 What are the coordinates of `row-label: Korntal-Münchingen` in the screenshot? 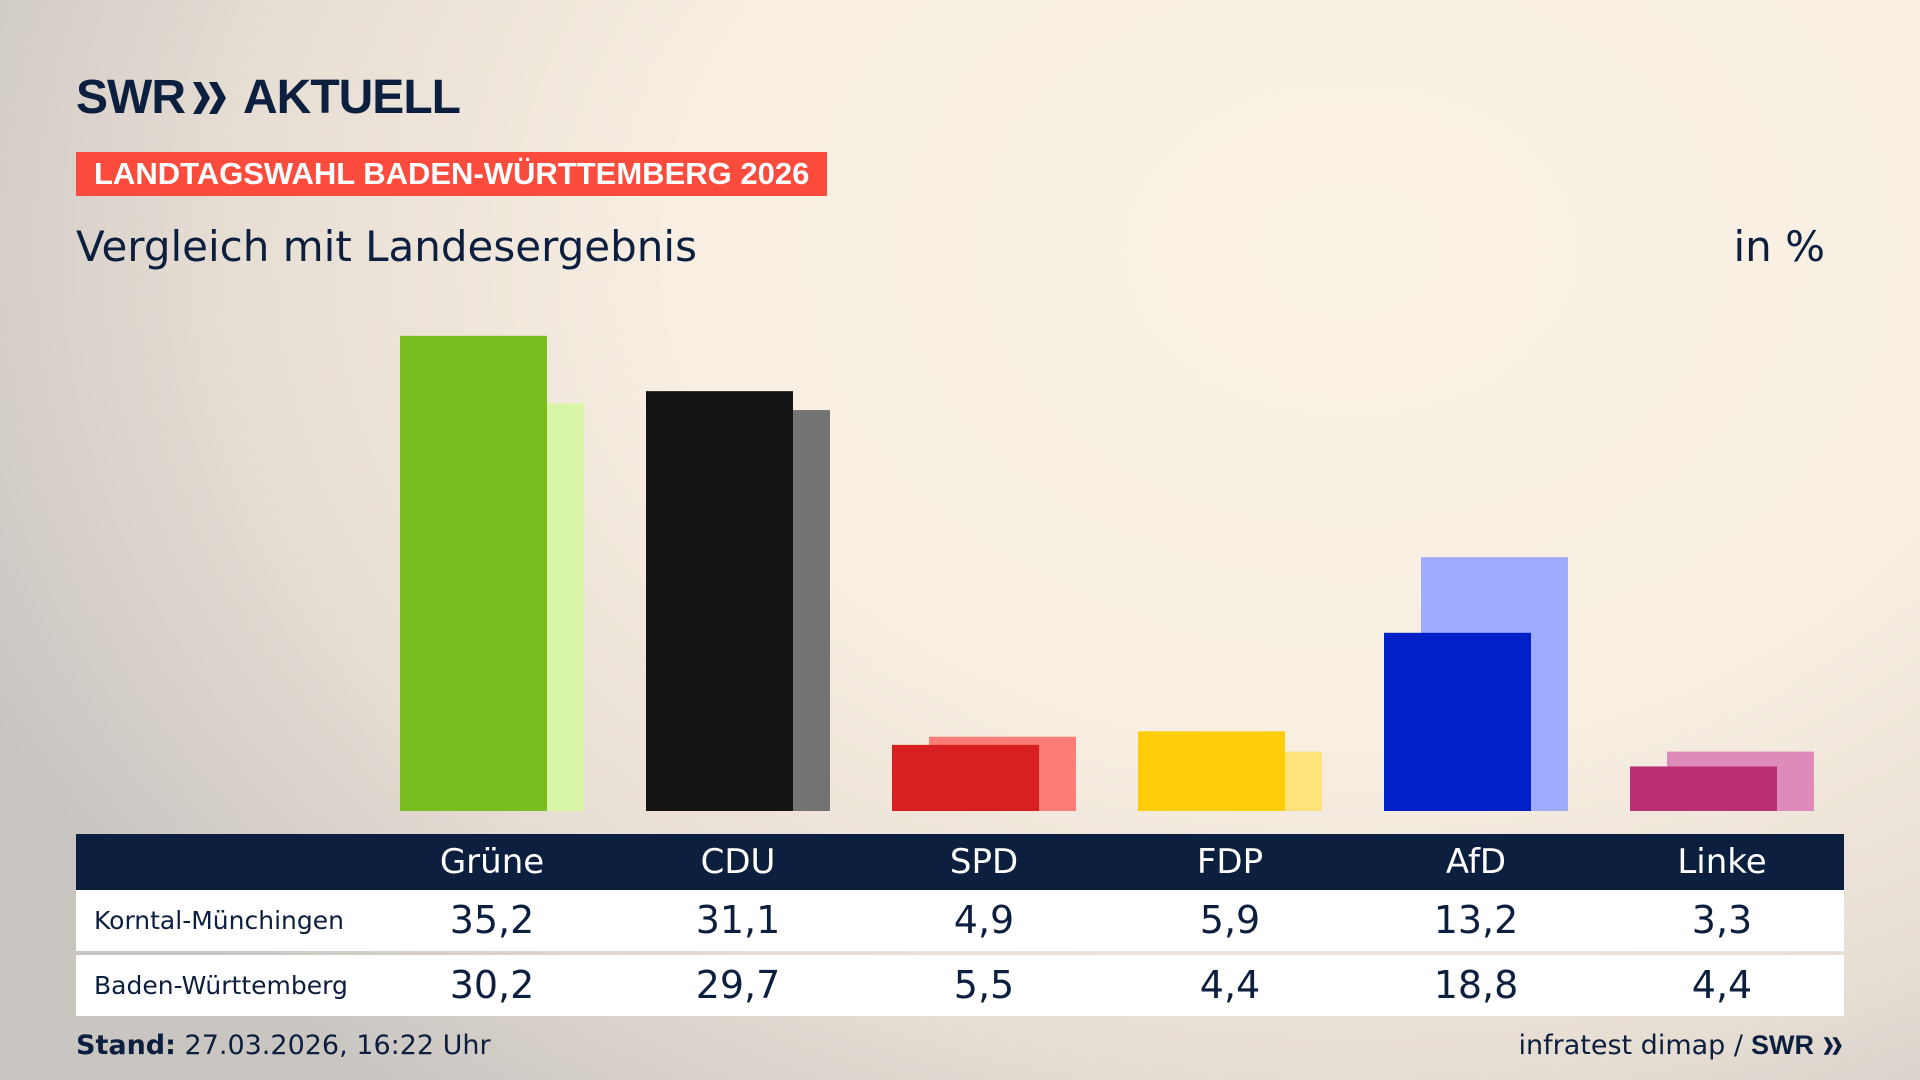 It's located at (219, 920).